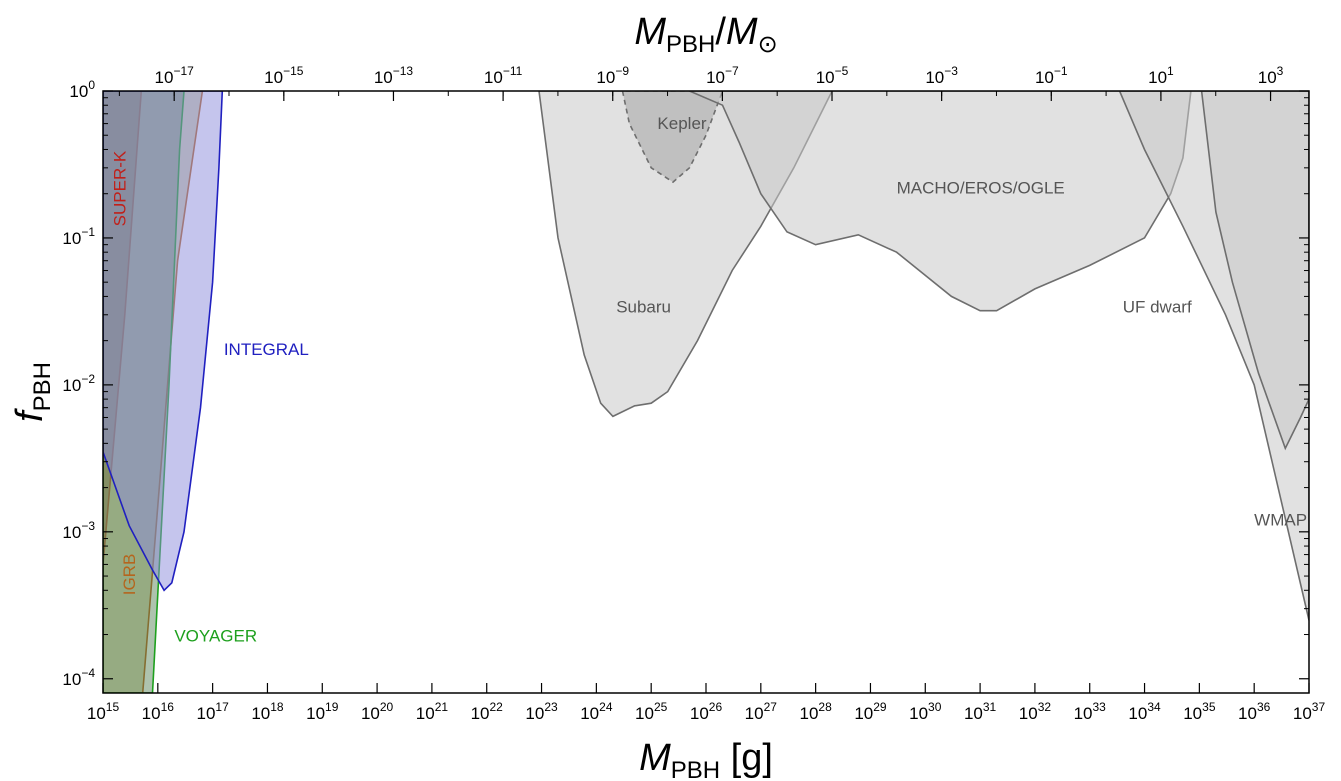 Image resolution: width=1341 pixels, height=781 pixels. Describe the element at coordinates (1309, 711) in the screenshot. I see `x-tick-label: 10³⁷` at that location.